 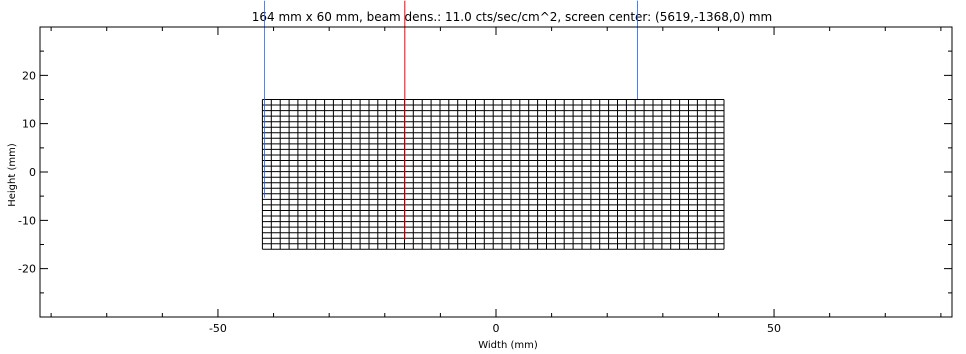 I want to click on y-tick-label: 10, so click(x=29, y=124).